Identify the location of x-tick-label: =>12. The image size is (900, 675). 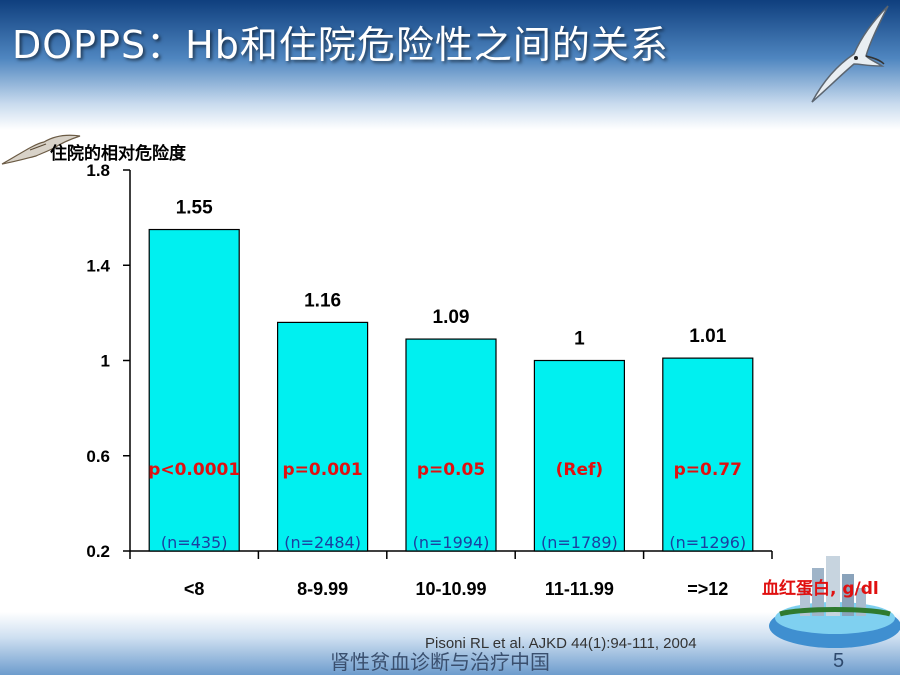
(707, 589).